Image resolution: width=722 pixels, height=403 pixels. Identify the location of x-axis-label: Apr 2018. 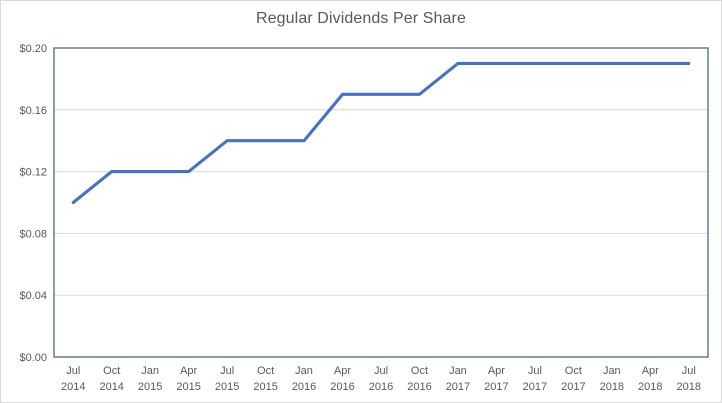
(650, 379).